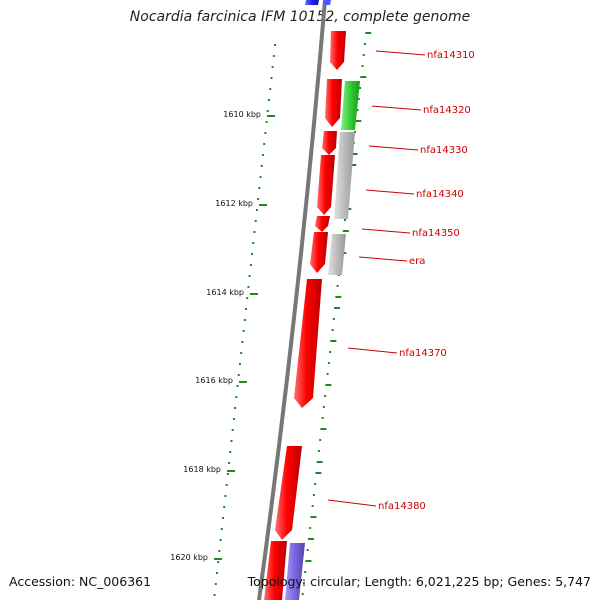 The width and height of the screenshot is (600, 600). Describe the element at coordinates (350, 105) in the screenshot. I see `rna-feature-green` at that location.